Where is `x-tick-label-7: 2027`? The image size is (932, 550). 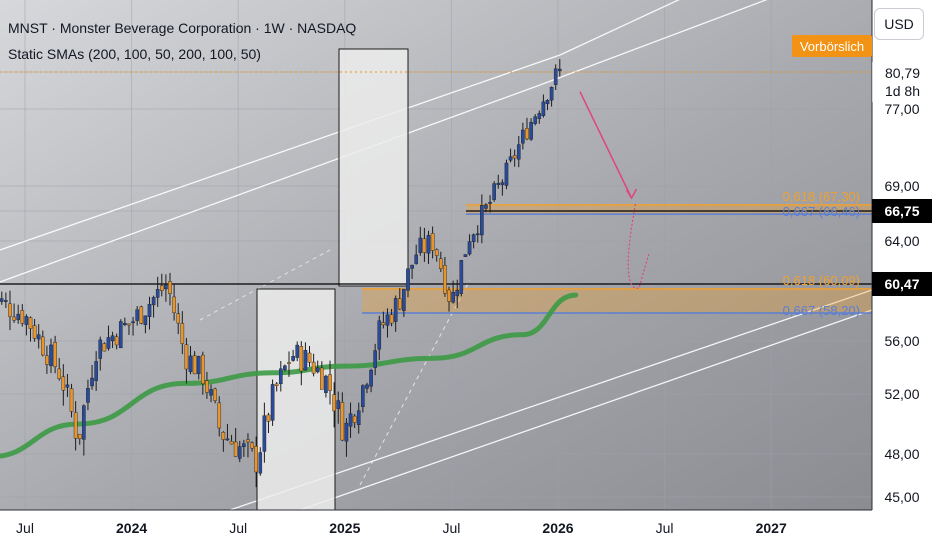
x-tick-label-7: 2027 is located at coordinates (771, 528).